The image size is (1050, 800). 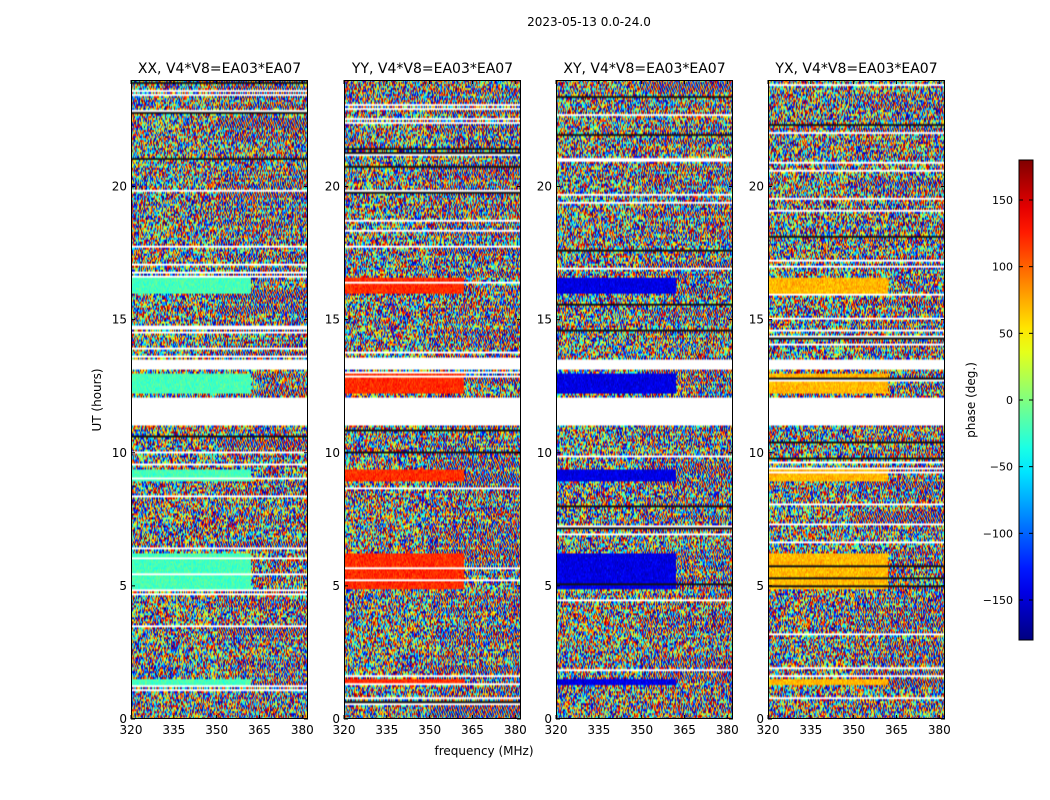 I want to click on colorbar-tick-label: −150, so click(x=998, y=600).